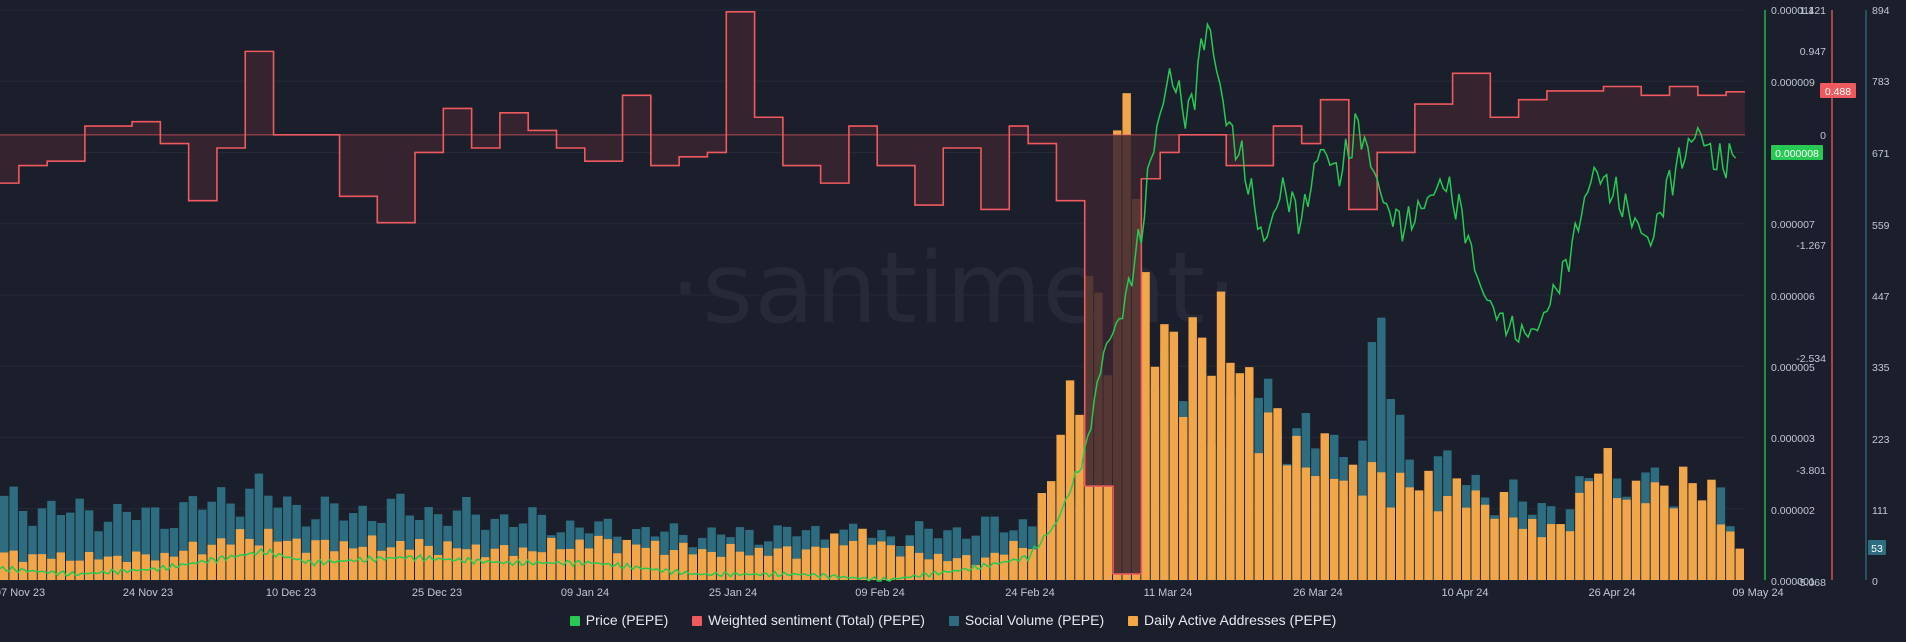  What do you see at coordinates (1877, 547) in the screenshot?
I see `volume-current-tag-bg` at bounding box center [1877, 547].